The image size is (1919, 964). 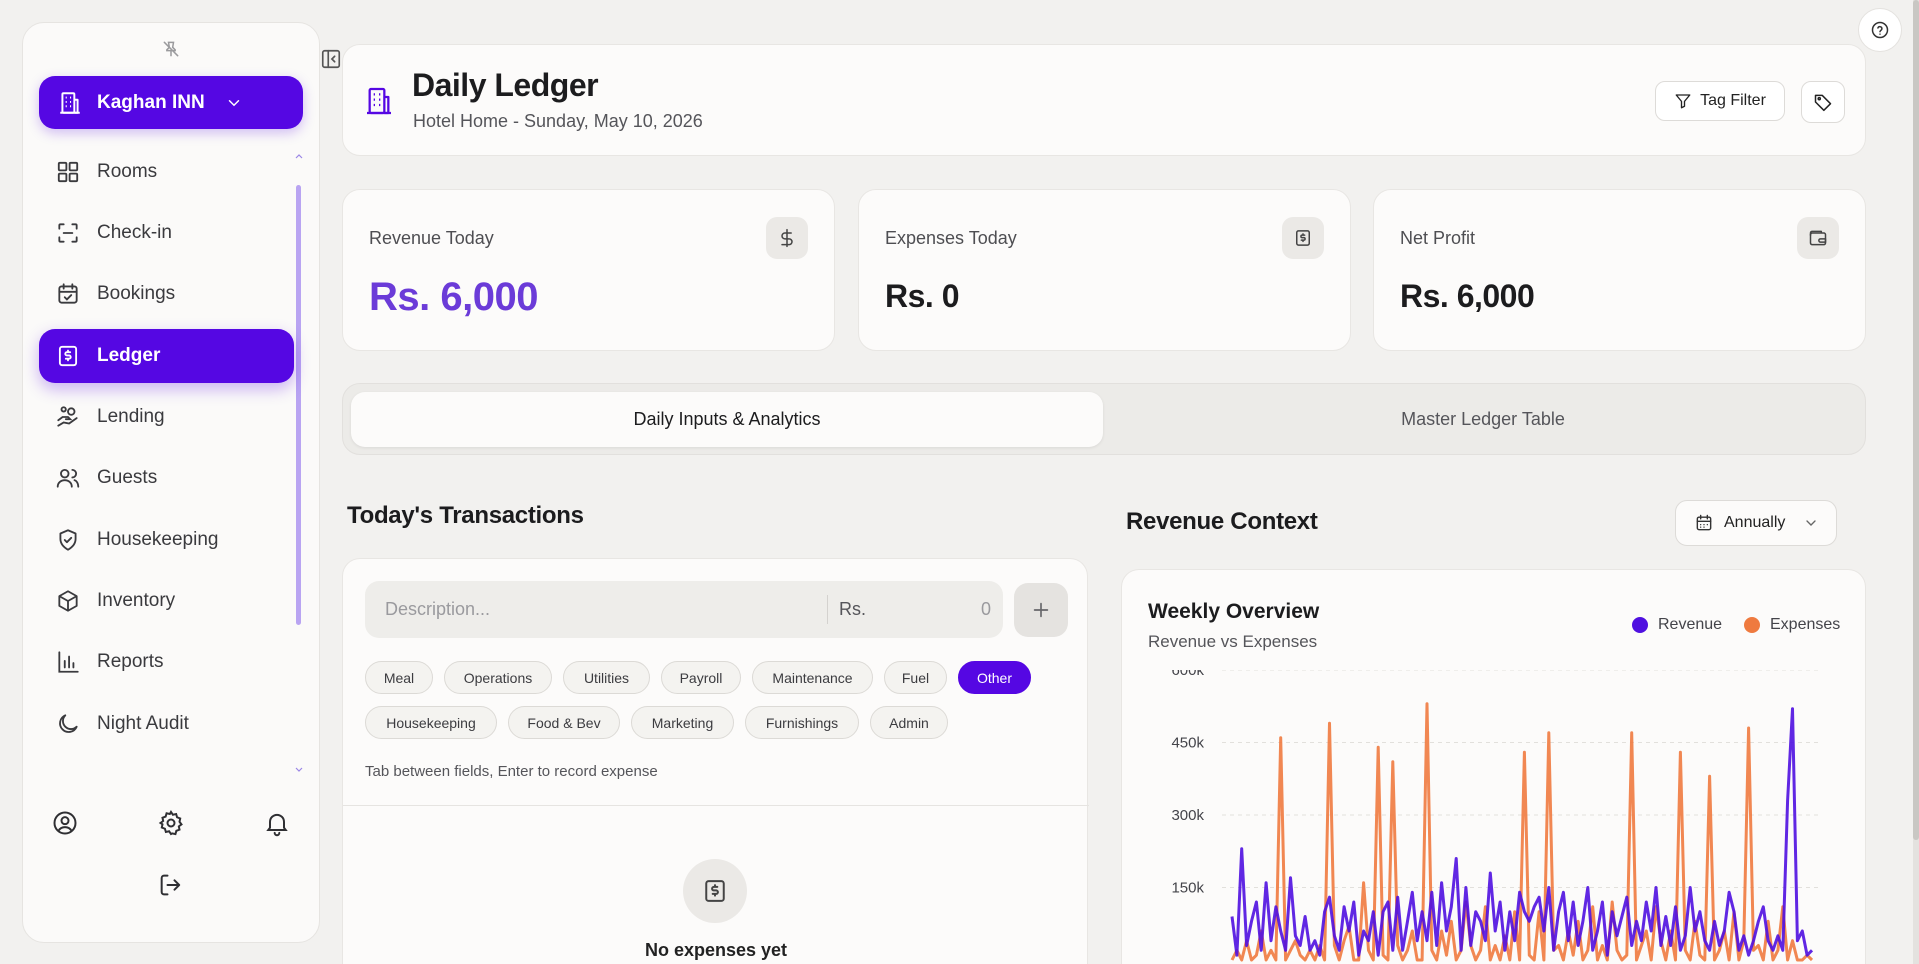 What do you see at coordinates (1187, 743) in the screenshot?
I see `y-tick-label: 450k` at bounding box center [1187, 743].